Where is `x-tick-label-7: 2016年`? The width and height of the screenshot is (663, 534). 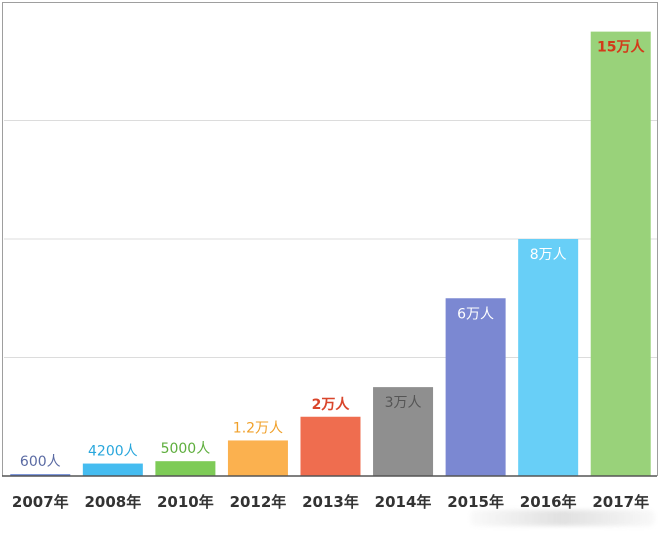
x-tick-label-7: 2016年 is located at coordinates (548, 502).